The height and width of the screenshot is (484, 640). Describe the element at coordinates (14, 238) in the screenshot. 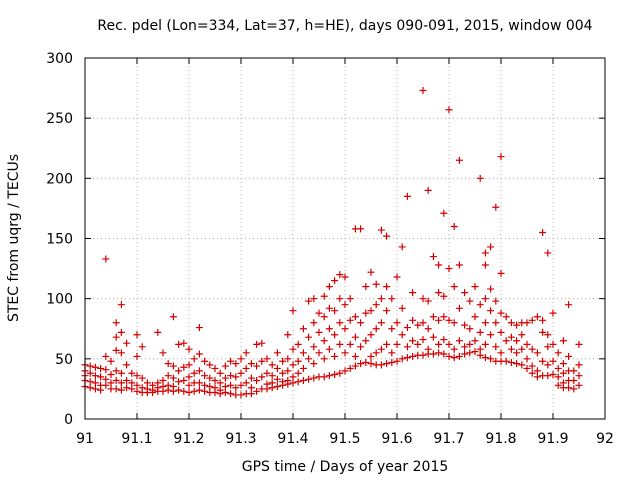

I see `y-axis-label: STEC from uqrg / TECUs` at that location.